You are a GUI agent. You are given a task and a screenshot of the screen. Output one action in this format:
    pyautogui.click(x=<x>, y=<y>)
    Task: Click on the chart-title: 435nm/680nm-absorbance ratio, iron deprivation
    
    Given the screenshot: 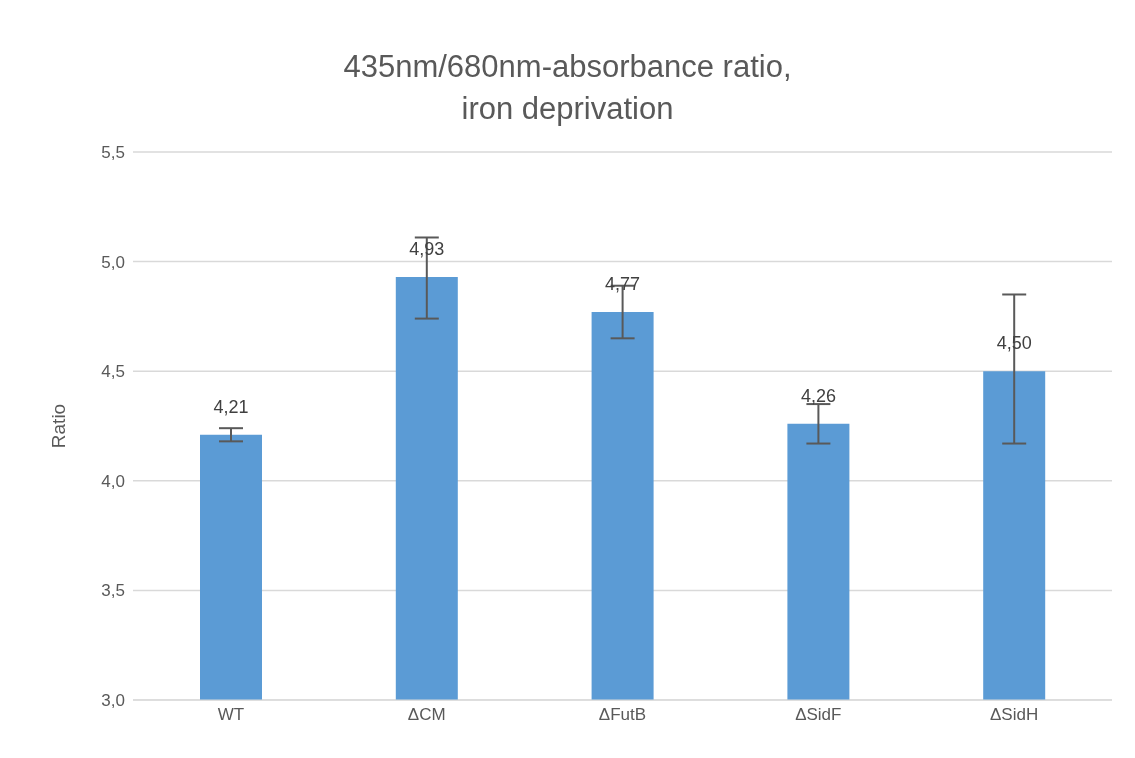 What is the action you would take?
    pyautogui.click(x=567, y=88)
    